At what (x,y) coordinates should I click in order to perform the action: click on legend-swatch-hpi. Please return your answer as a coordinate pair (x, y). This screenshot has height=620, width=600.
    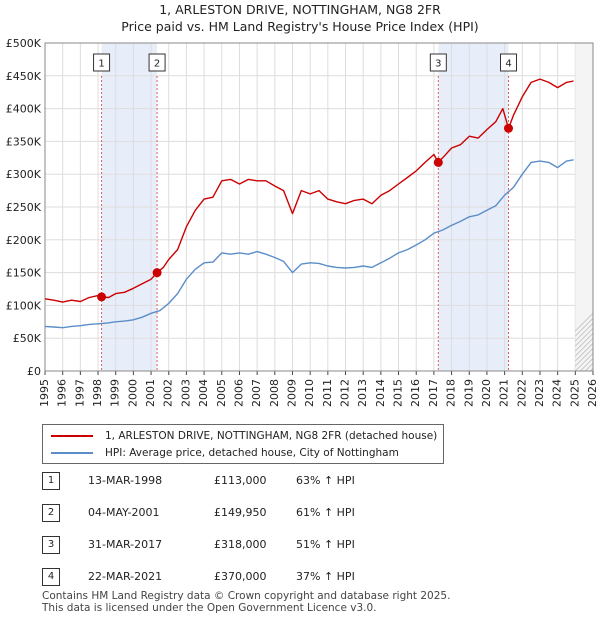
    Looking at the image, I should click on (72, 453).